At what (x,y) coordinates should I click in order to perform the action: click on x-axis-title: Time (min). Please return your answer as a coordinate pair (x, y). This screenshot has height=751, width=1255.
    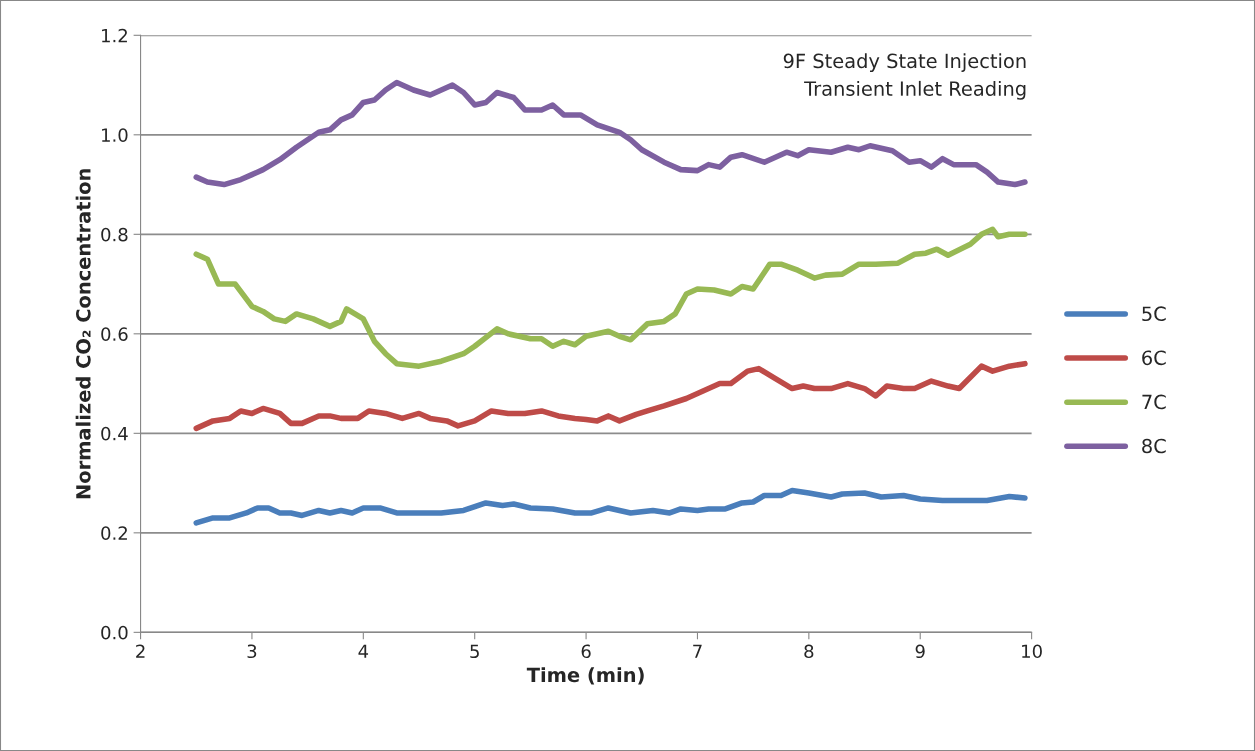
    Looking at the image, I should click on (585, 676).